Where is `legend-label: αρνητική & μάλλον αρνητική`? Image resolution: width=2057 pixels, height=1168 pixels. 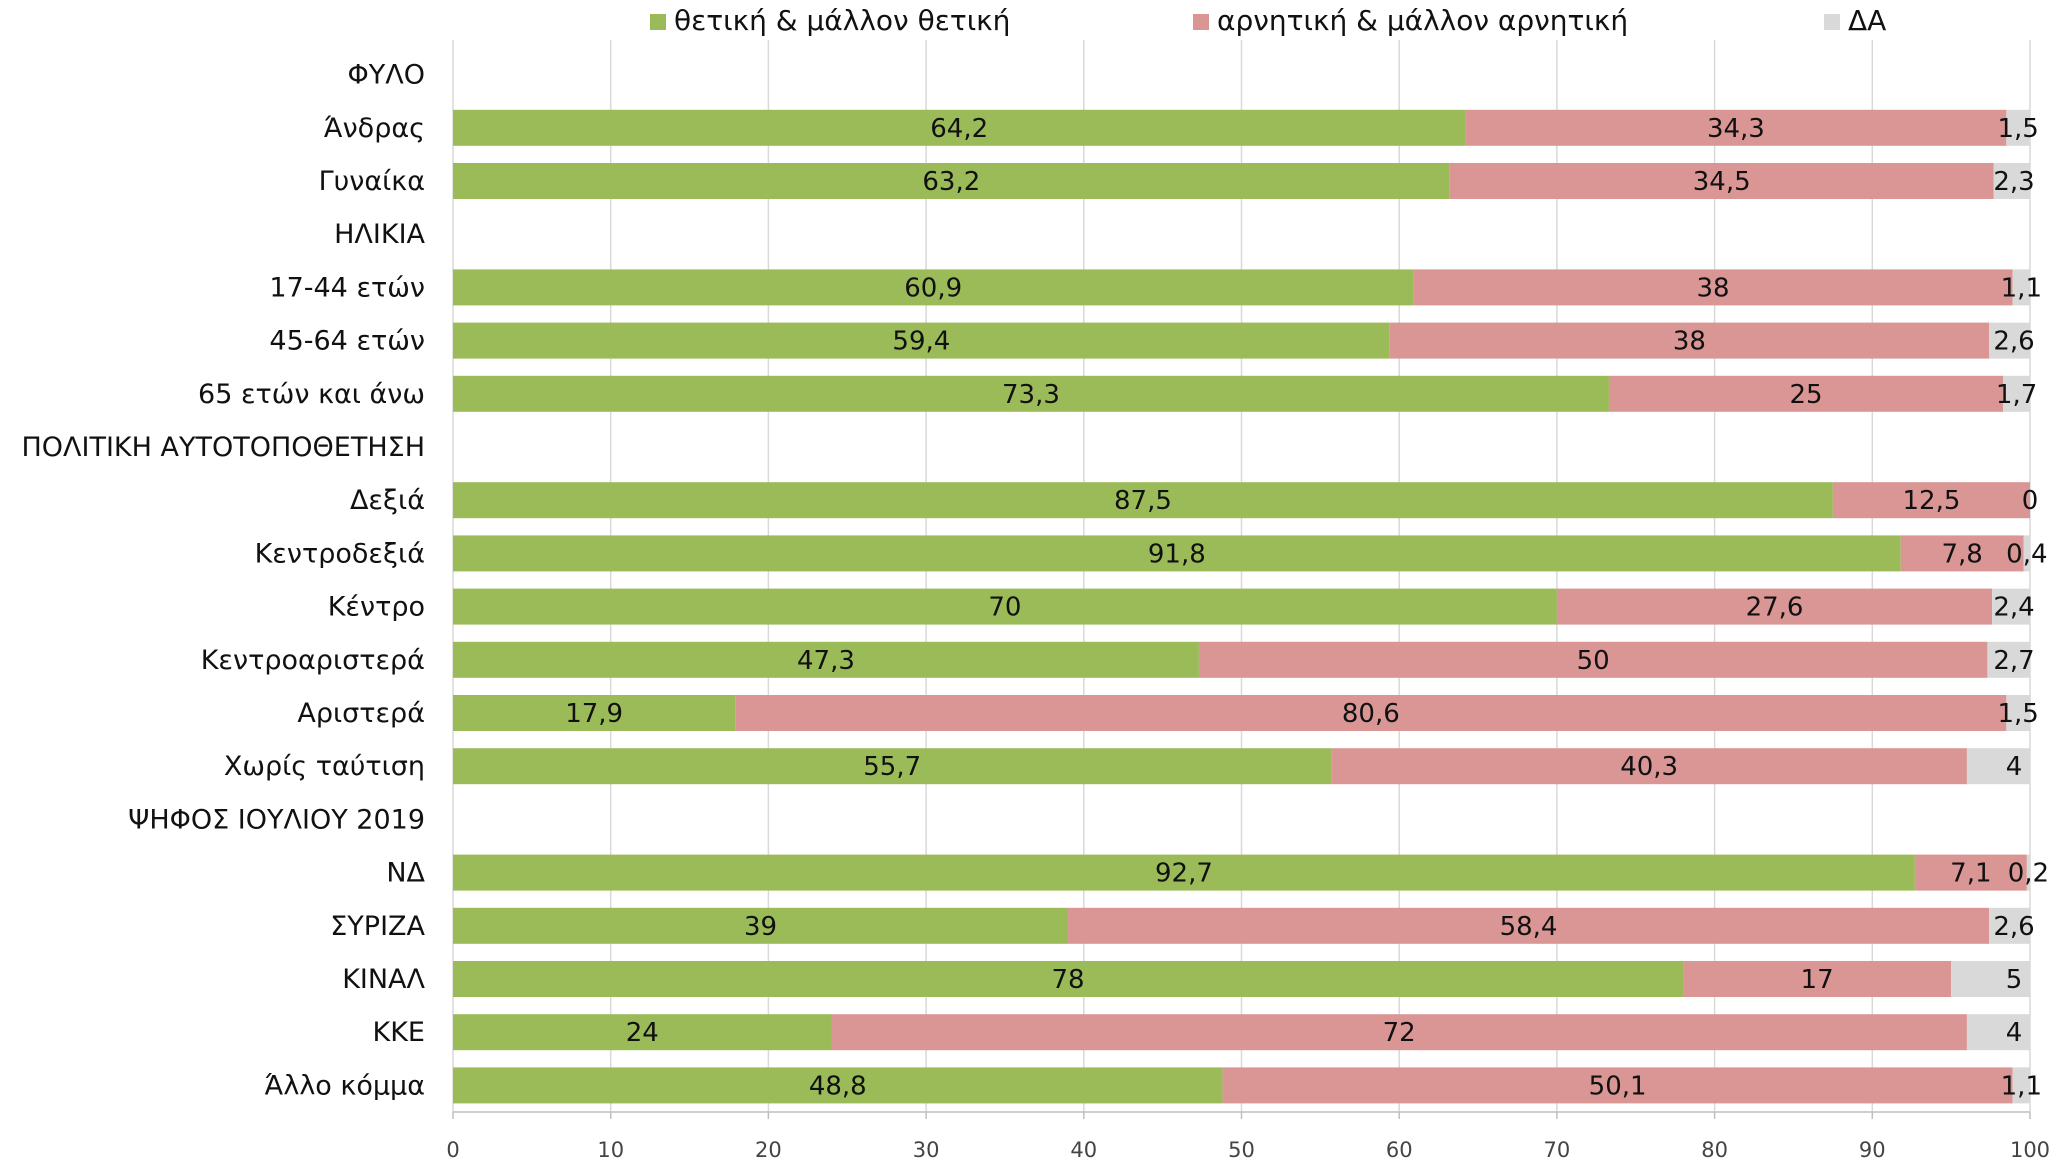 legend-label: αρνητική & μάλλον αρνητική is located at coordinates (1422, 20).